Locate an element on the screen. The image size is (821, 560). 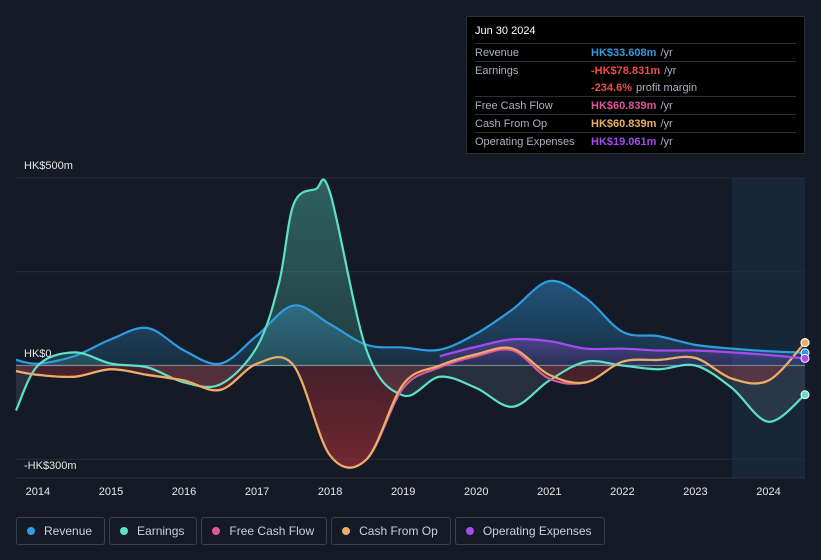
tooltip-row: Revenue HK$33.608m/yr is located at coordinates (635, 52).